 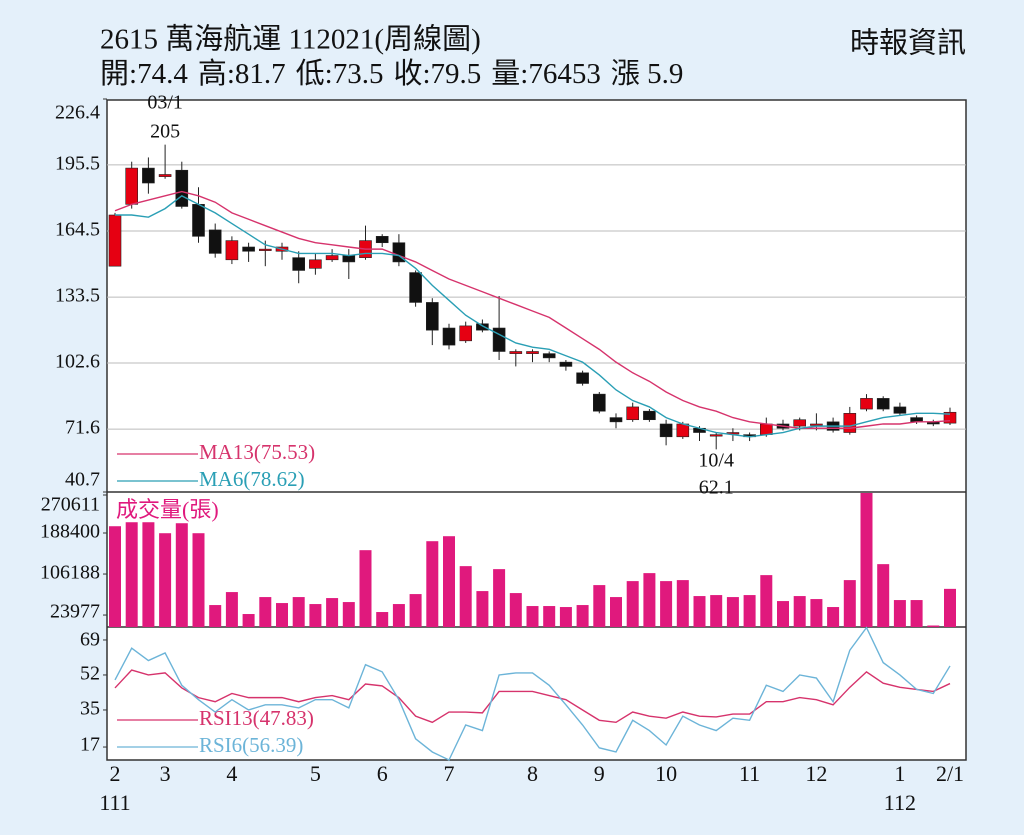 I want to click on summary-value: 81.7, so click(x=260, y=74).